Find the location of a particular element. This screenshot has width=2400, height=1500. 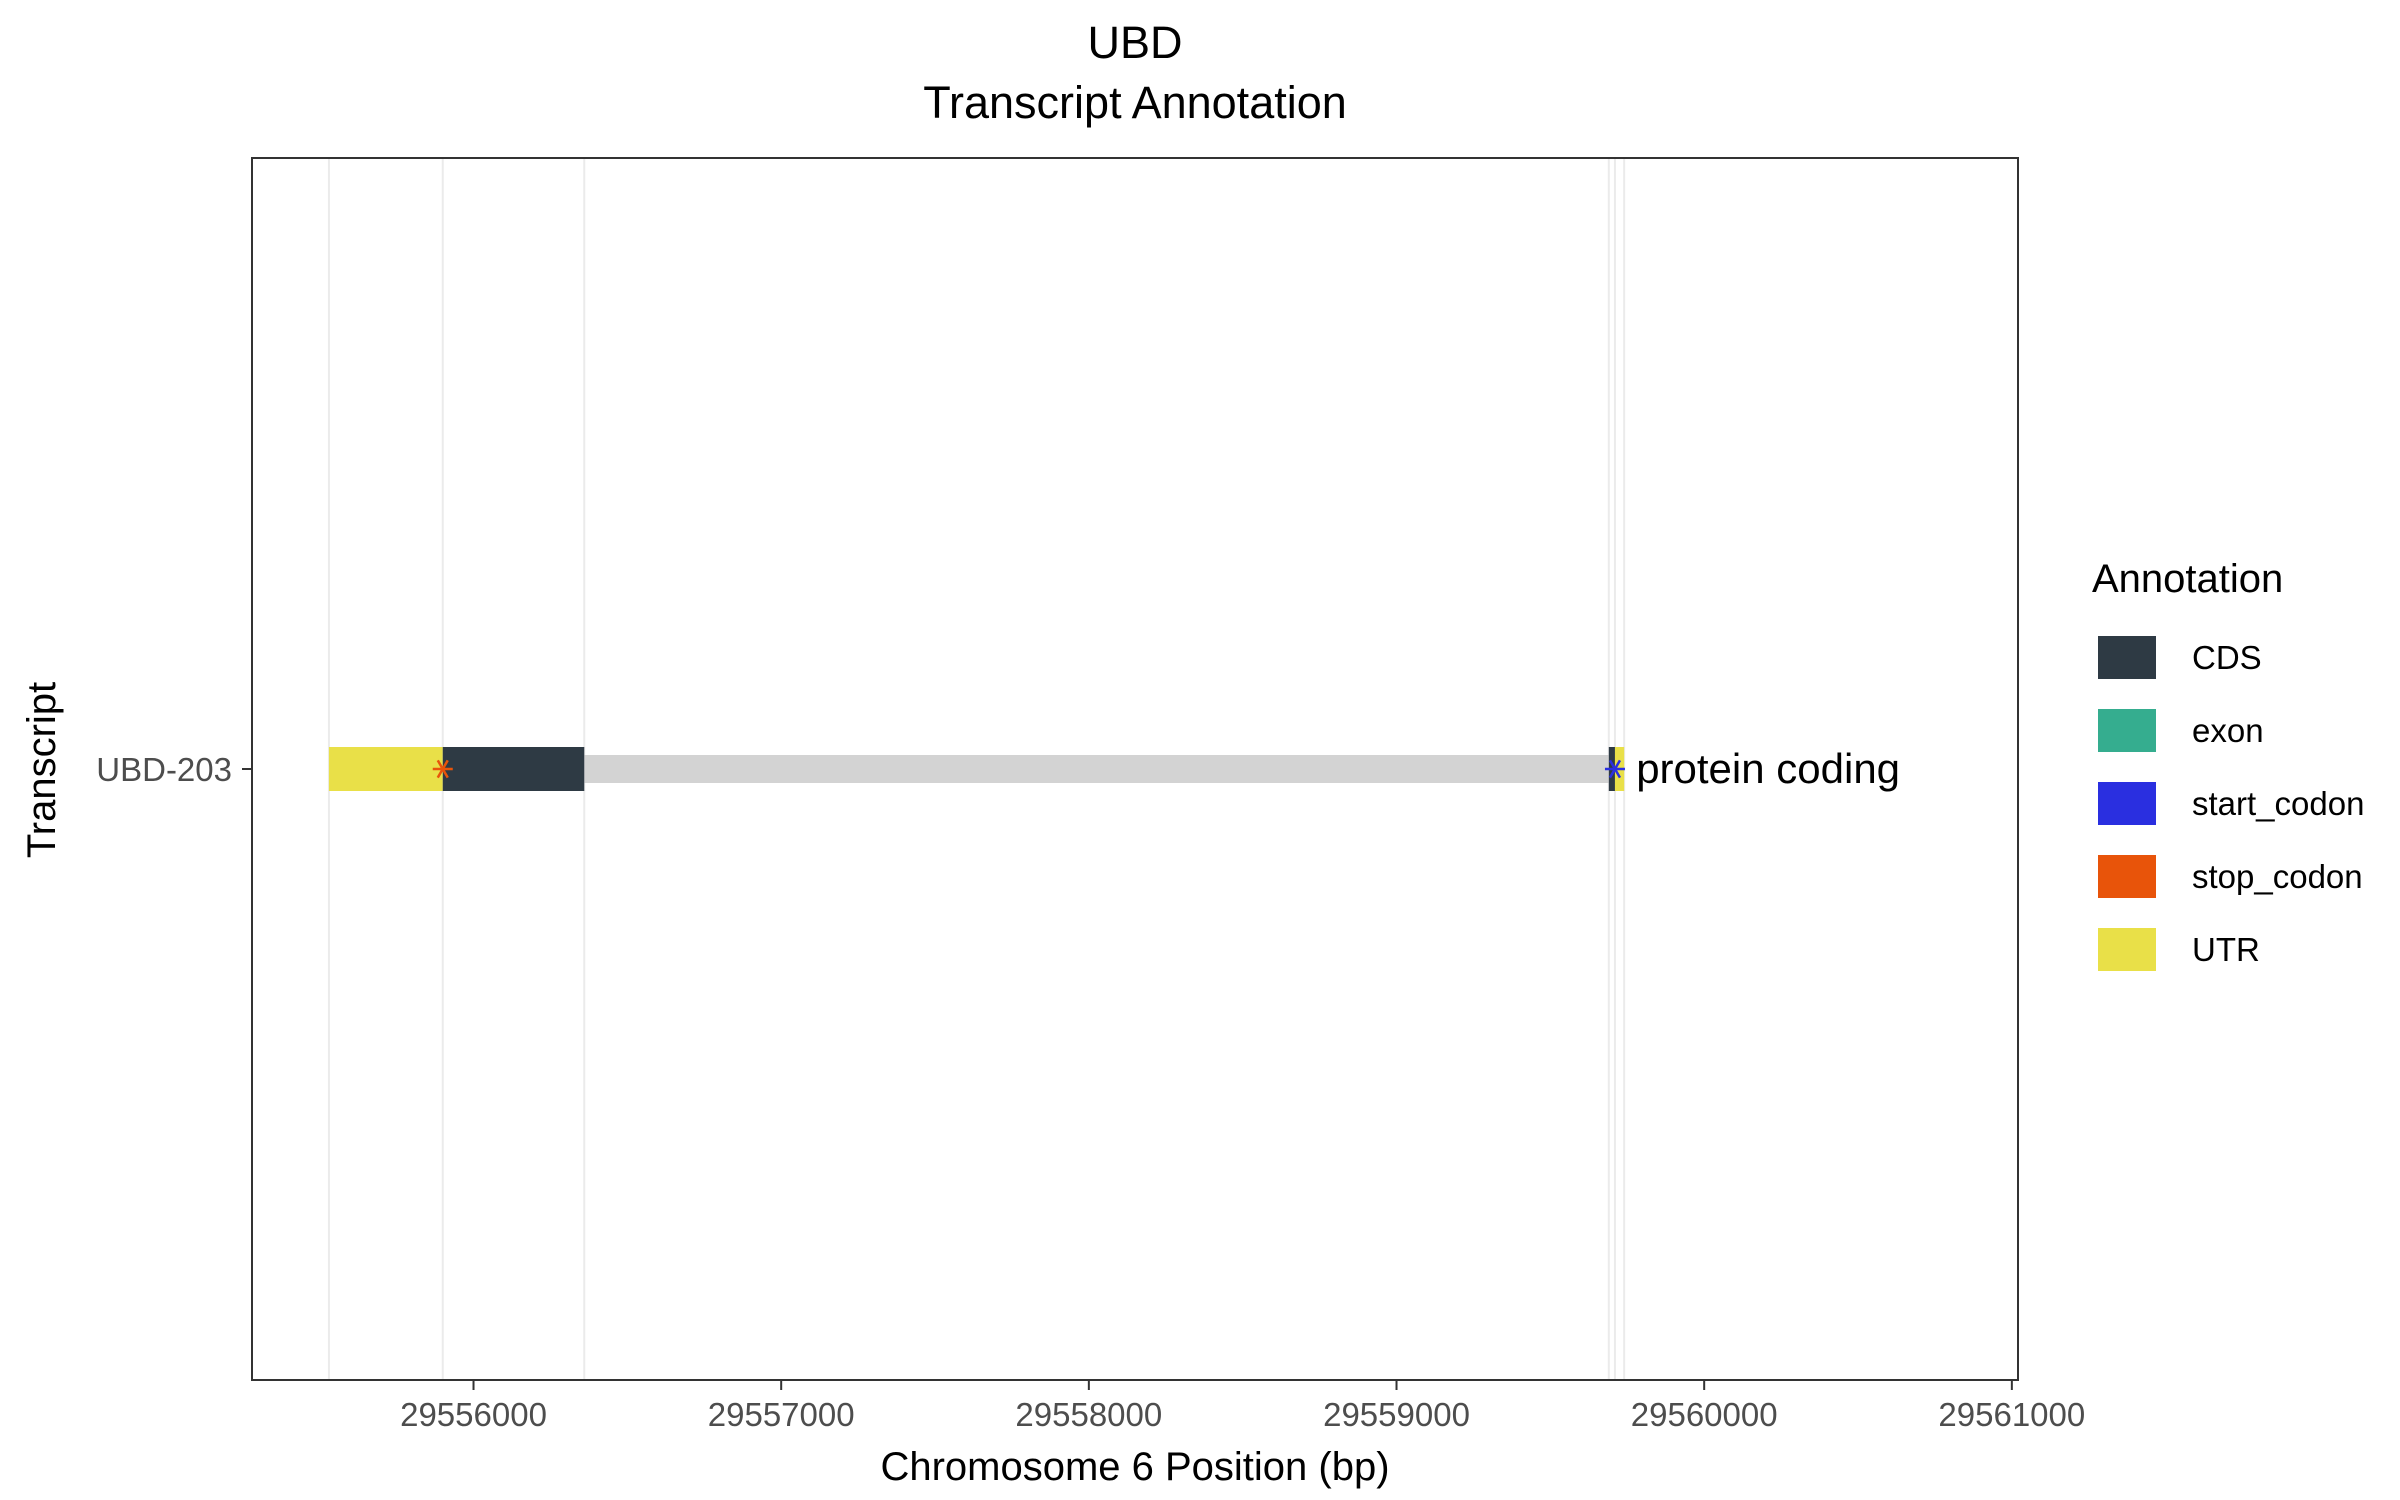

legend-label: start_codon is located at coordinates (2278, 803).